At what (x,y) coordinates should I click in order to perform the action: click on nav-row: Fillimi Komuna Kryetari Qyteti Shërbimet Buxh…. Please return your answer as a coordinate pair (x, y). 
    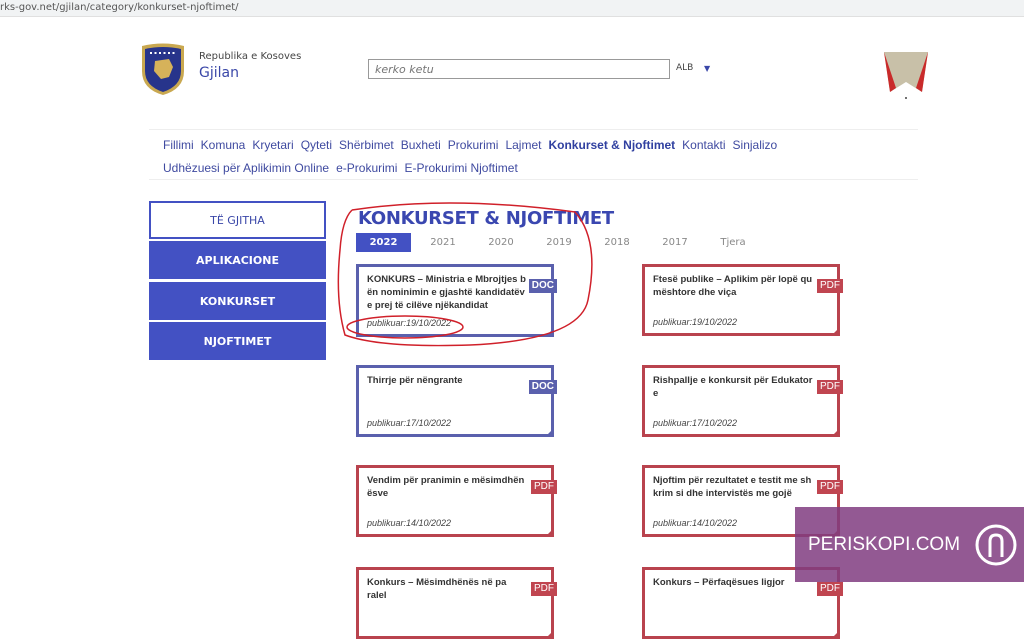
    Looking at the image, I should click on (540, 145).